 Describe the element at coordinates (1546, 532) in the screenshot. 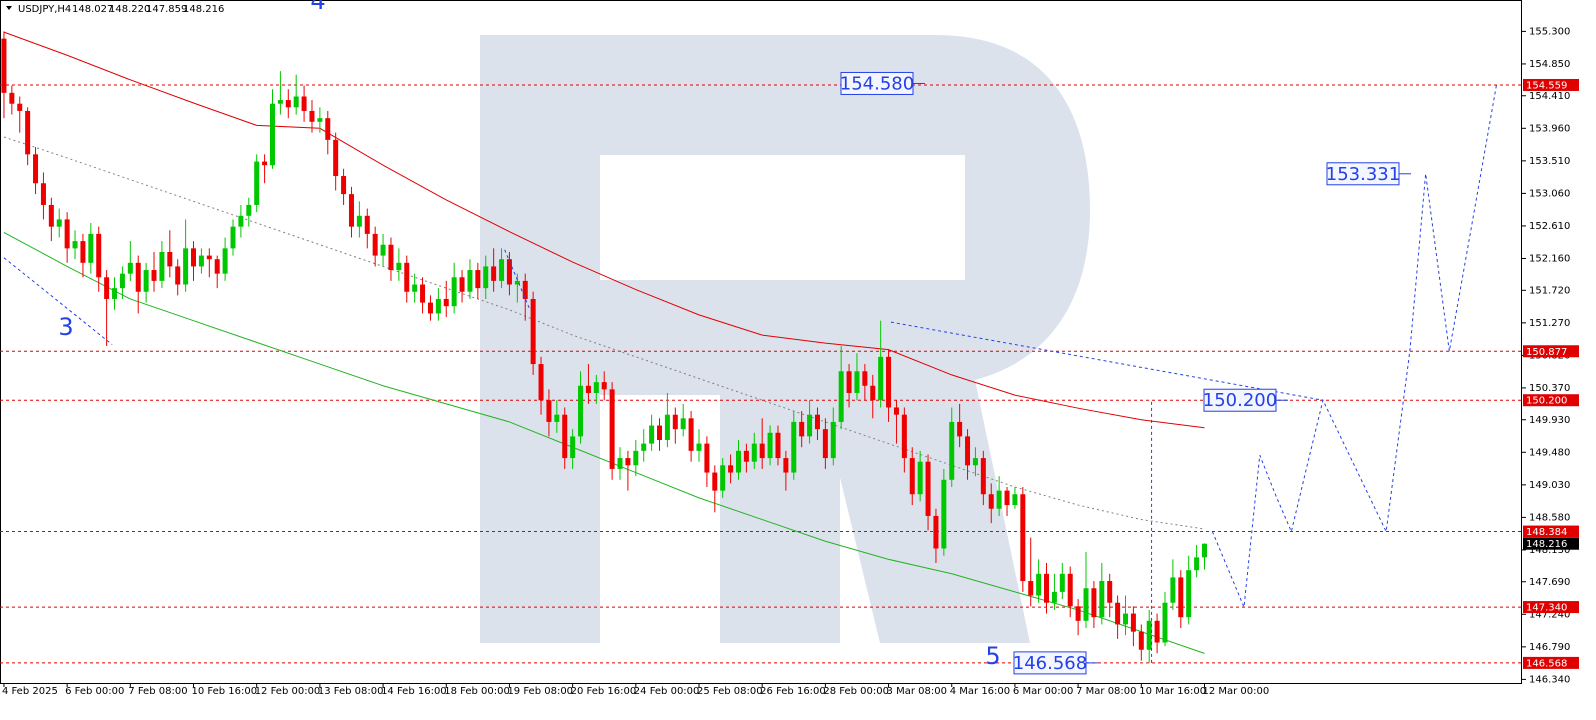

I see `level-tag-label: 148.384` at that location.